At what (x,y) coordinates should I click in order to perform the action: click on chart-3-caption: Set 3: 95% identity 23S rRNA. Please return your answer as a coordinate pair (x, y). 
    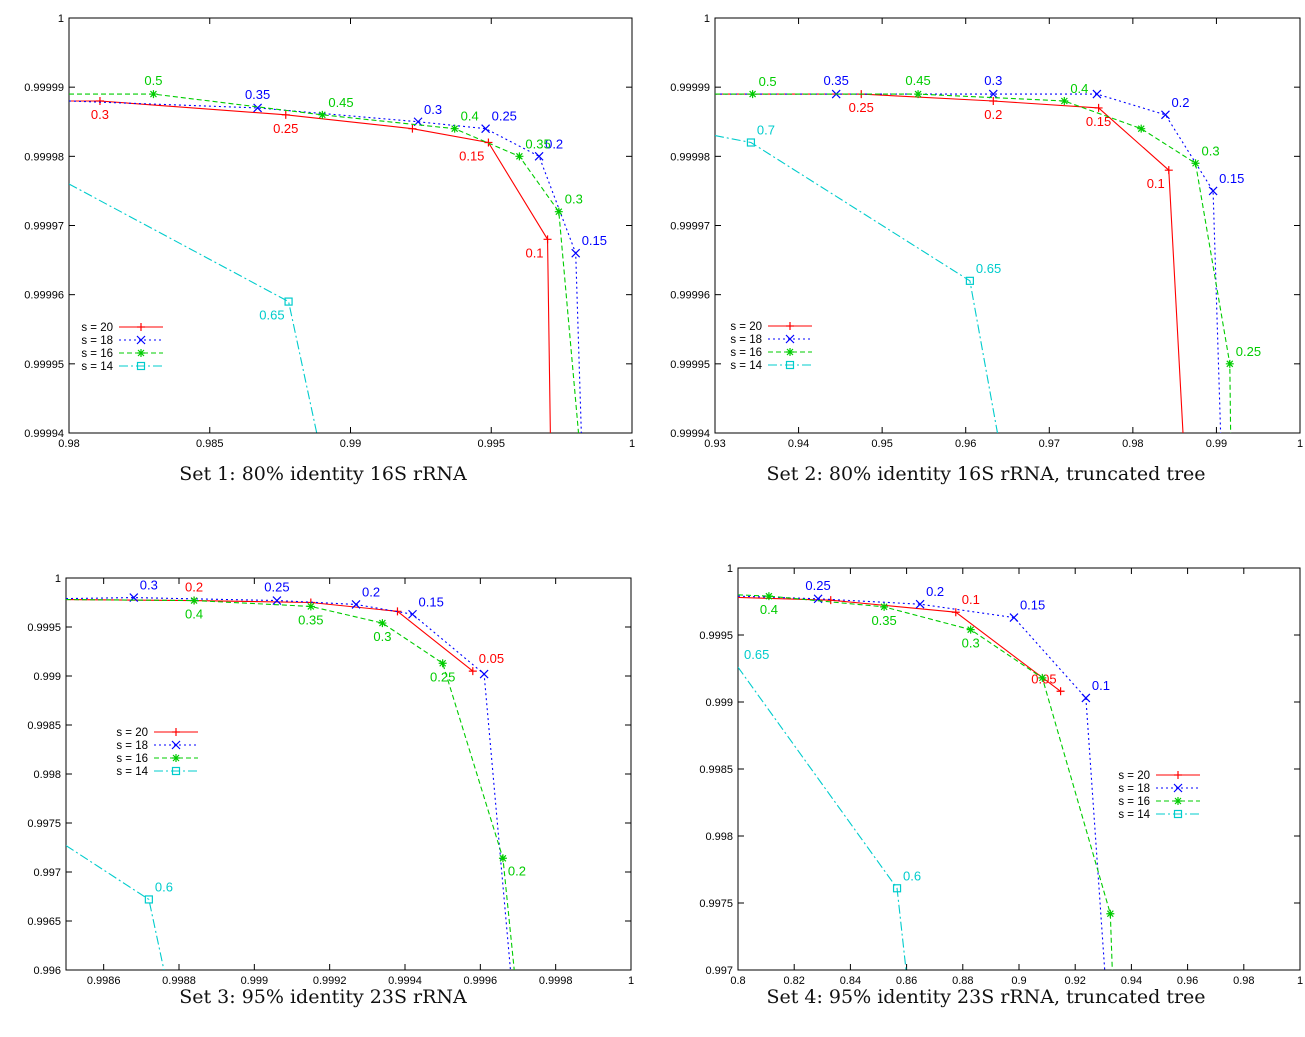
    Looking at the image, I should click on (323, 997).